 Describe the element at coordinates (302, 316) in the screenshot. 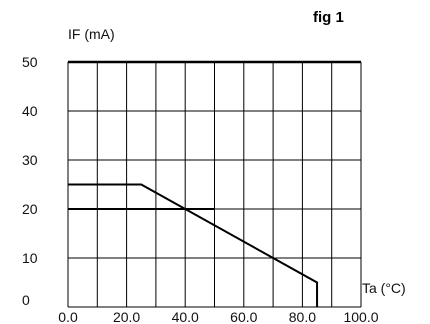

I see `x-tick-label: 80.0` at that location.